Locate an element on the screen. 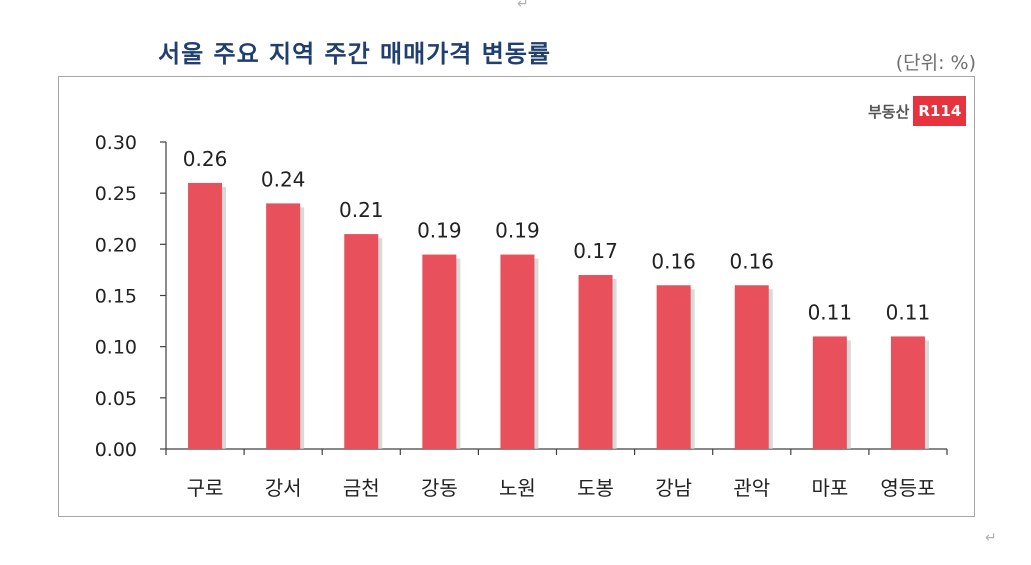 The image size is (1031, 565). data-label: 0.24 is located at coordinates (283, 179).